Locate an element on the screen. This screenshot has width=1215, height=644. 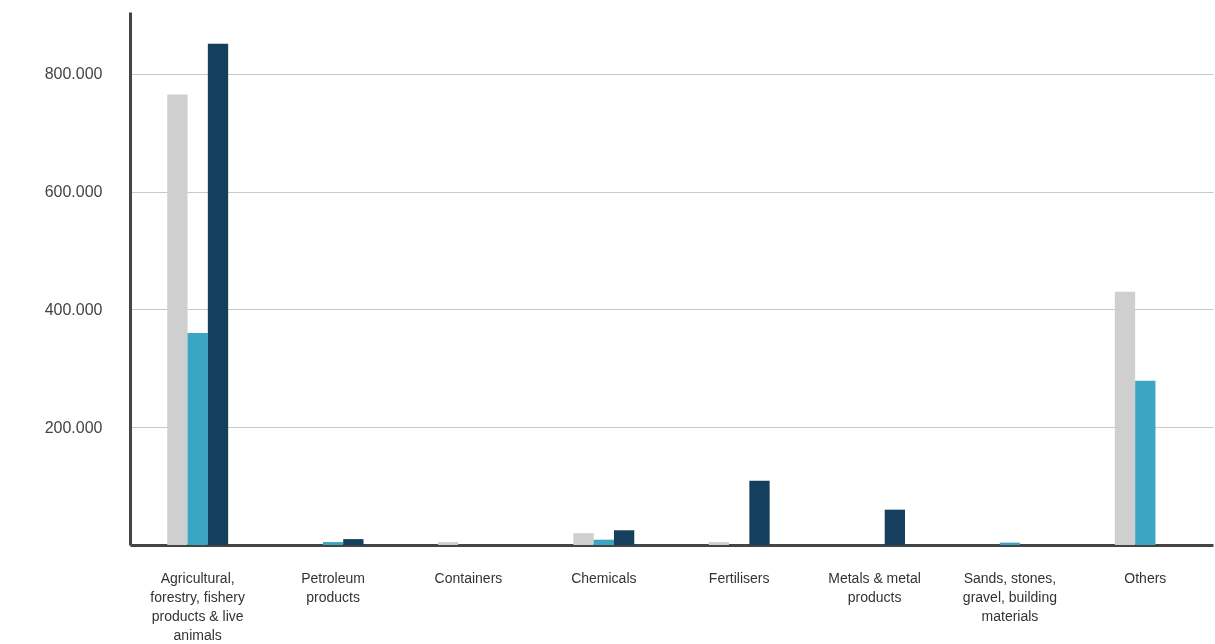
y-tick-label: 600.000 is located at coordinates (73, 192).